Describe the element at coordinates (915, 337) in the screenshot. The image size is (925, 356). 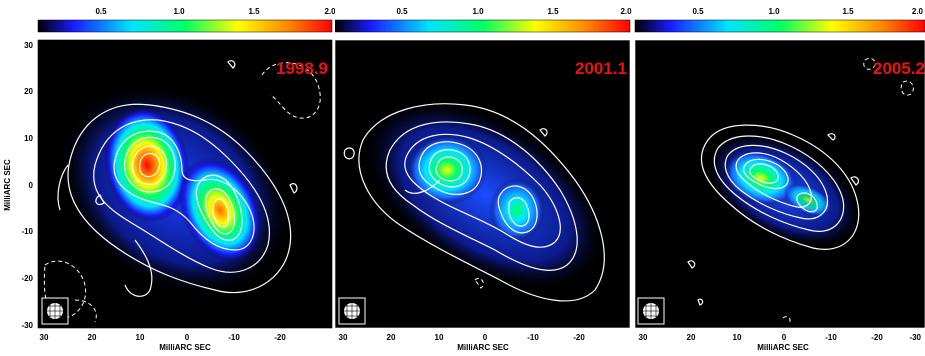
I see `x-tick-label: -30` at that location.